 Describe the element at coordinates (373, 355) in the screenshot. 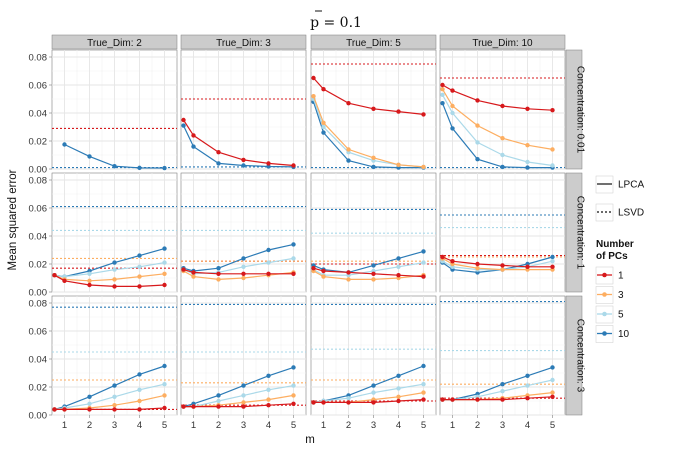

I see `panel-r3-c3` at that location.